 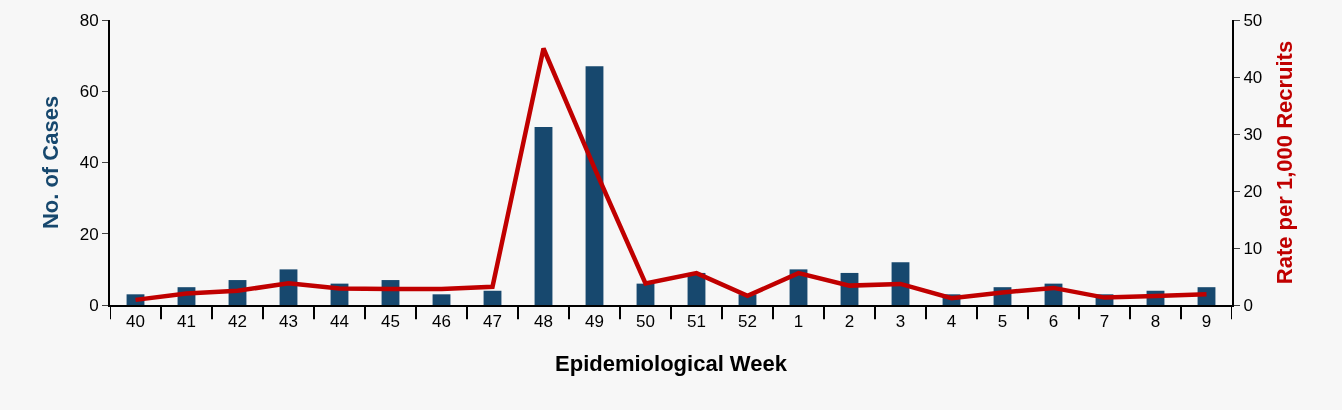 I want to click on y-tick-label: 40, so click(x=89, y=163).